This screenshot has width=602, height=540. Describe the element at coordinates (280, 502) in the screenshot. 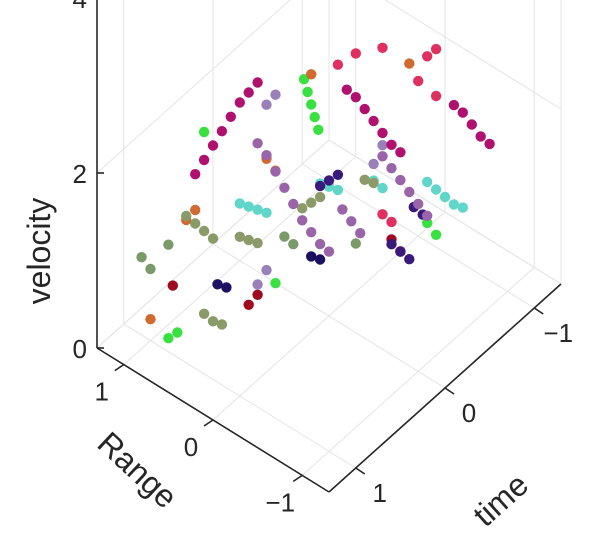

I see `y-tick-label: −1` at that location.